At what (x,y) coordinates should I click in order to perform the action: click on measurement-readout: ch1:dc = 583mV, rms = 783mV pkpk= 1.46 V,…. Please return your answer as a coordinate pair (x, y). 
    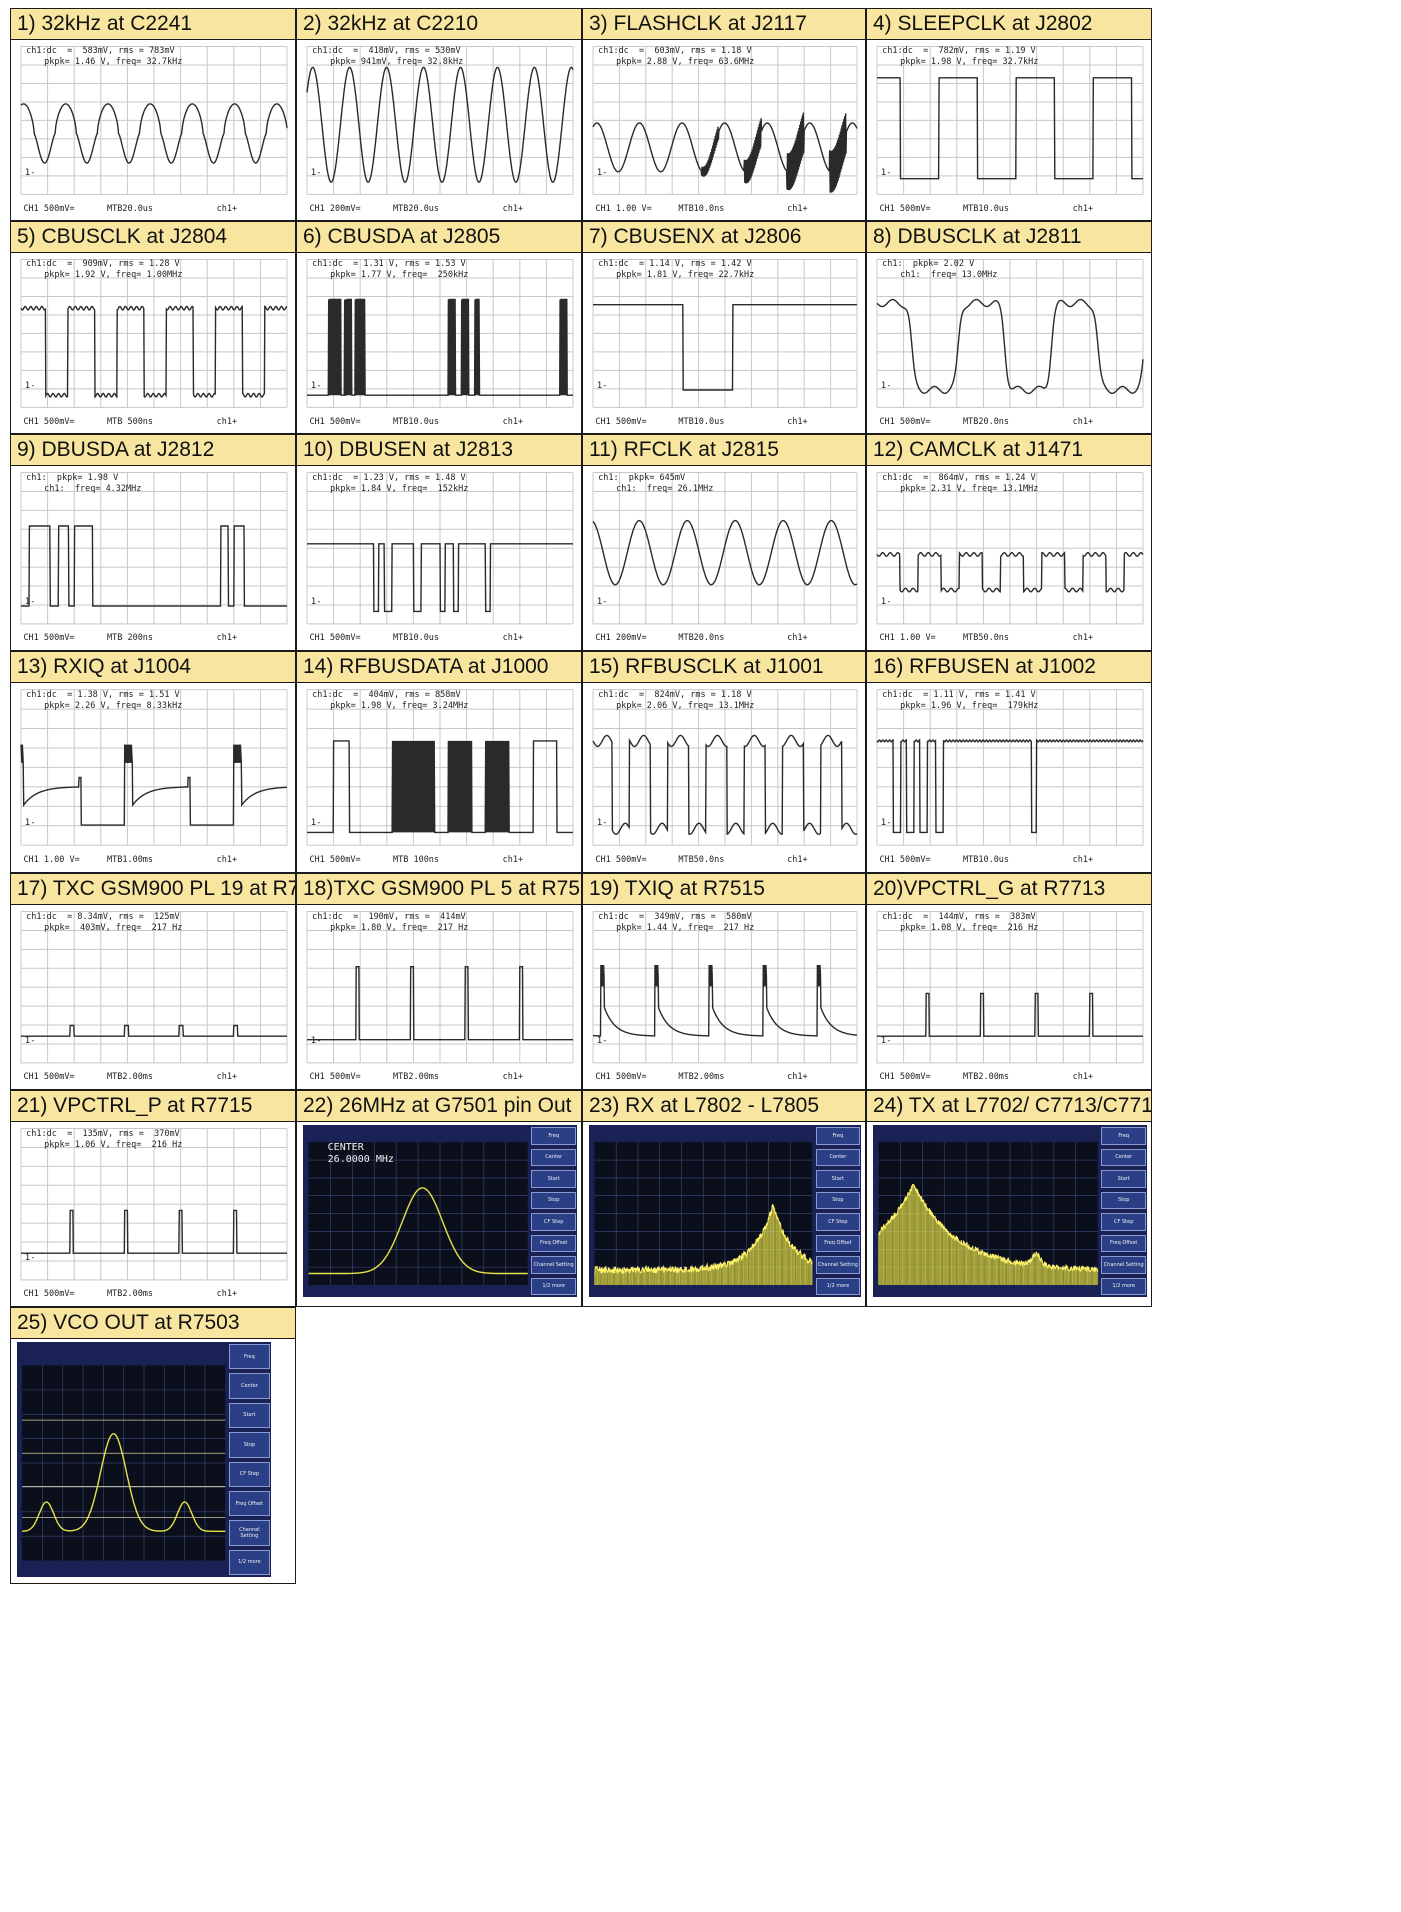
    Looking at the image, I should click on (104, 57).